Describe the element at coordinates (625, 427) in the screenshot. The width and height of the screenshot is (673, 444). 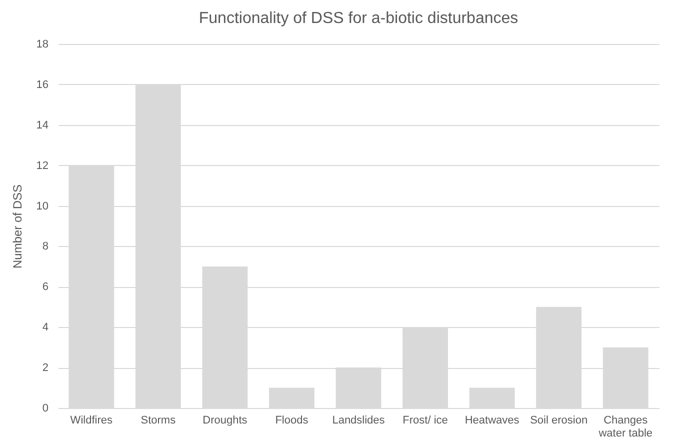
I see `x-tick-label: Changes water table` at that location.